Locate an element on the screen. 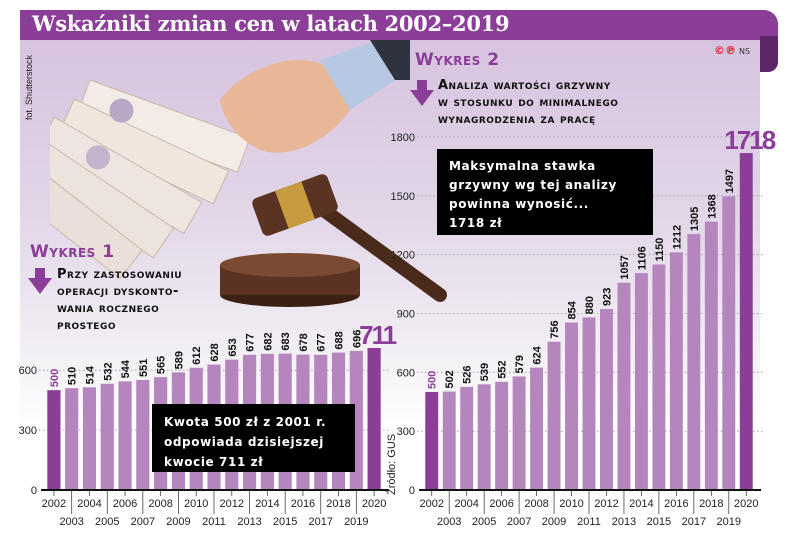 The width and height of the screenshot is (805, 544). data-label: 551 is located at coordinates (144, 368).